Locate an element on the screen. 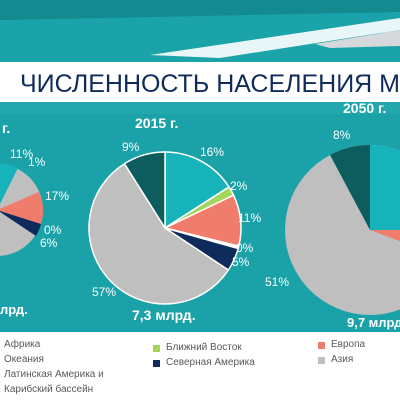  pie-left-title: г. is located at coordinates (6, 128).